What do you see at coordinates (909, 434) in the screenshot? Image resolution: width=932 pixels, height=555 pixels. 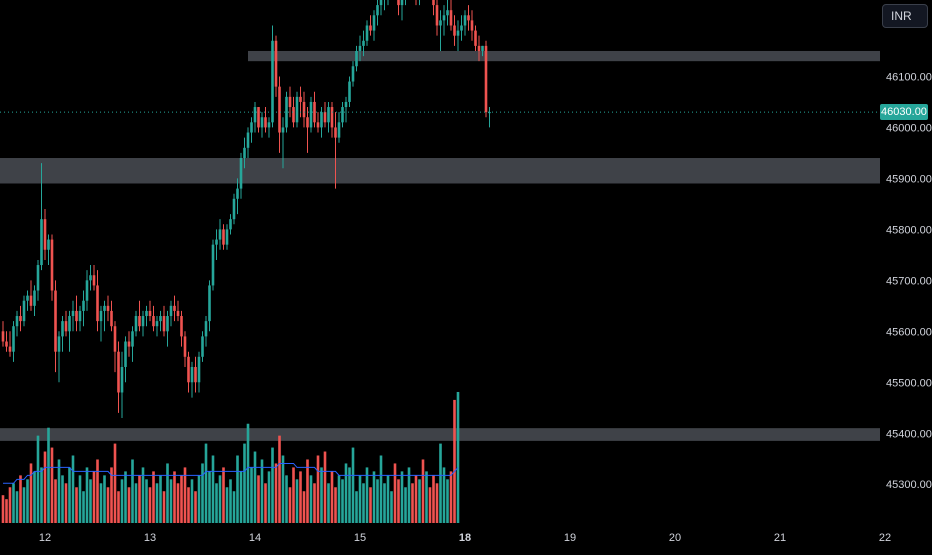 I see `price-tick-label: 45400.00` at bounding box center [909, 434].